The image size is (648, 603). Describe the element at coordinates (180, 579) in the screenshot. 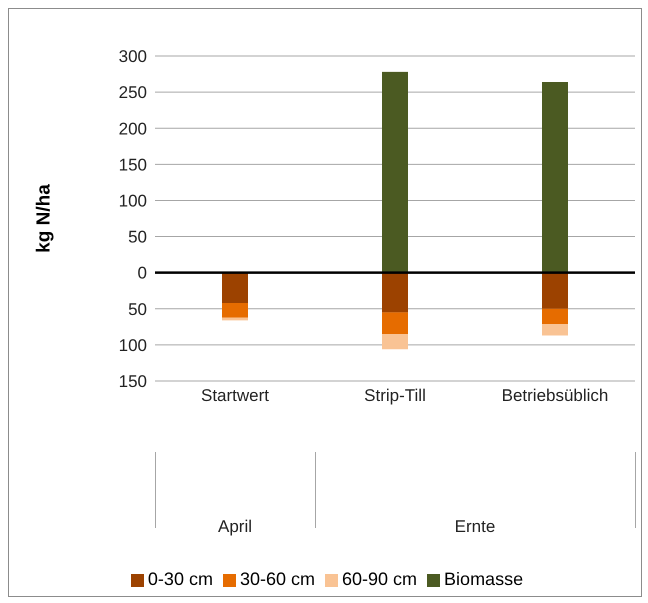

I see `legend-label: 0-30 cm` at that location.